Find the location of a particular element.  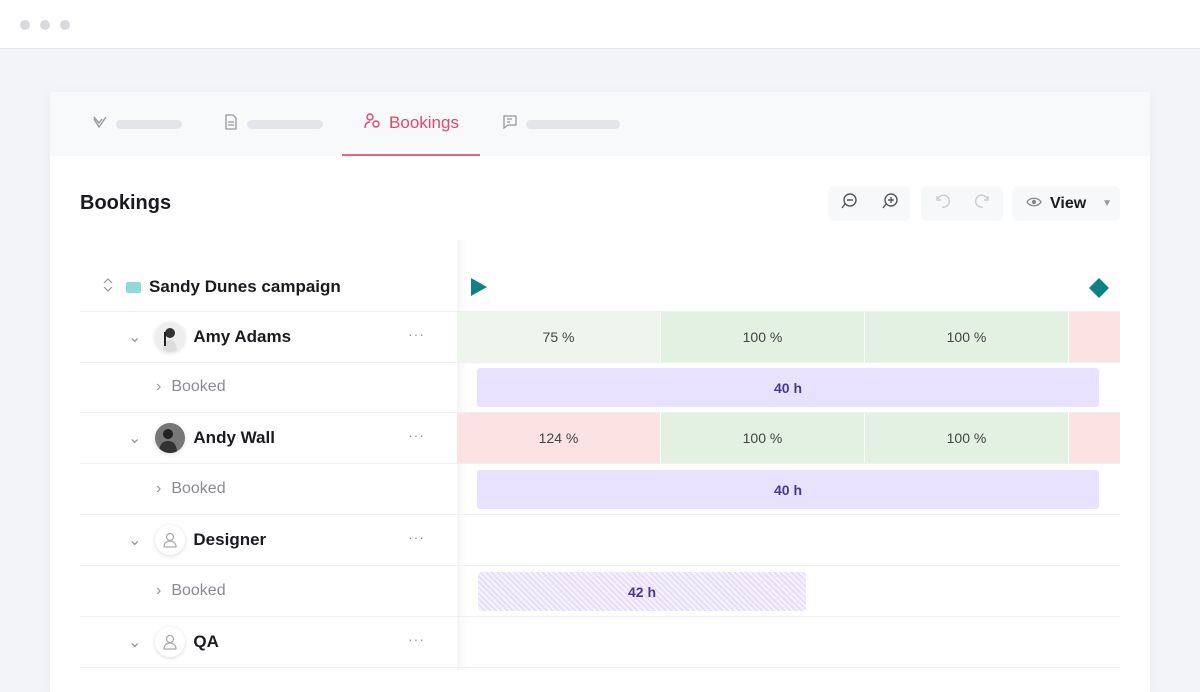

briefcase-icon is located at coordinates (133, 287).